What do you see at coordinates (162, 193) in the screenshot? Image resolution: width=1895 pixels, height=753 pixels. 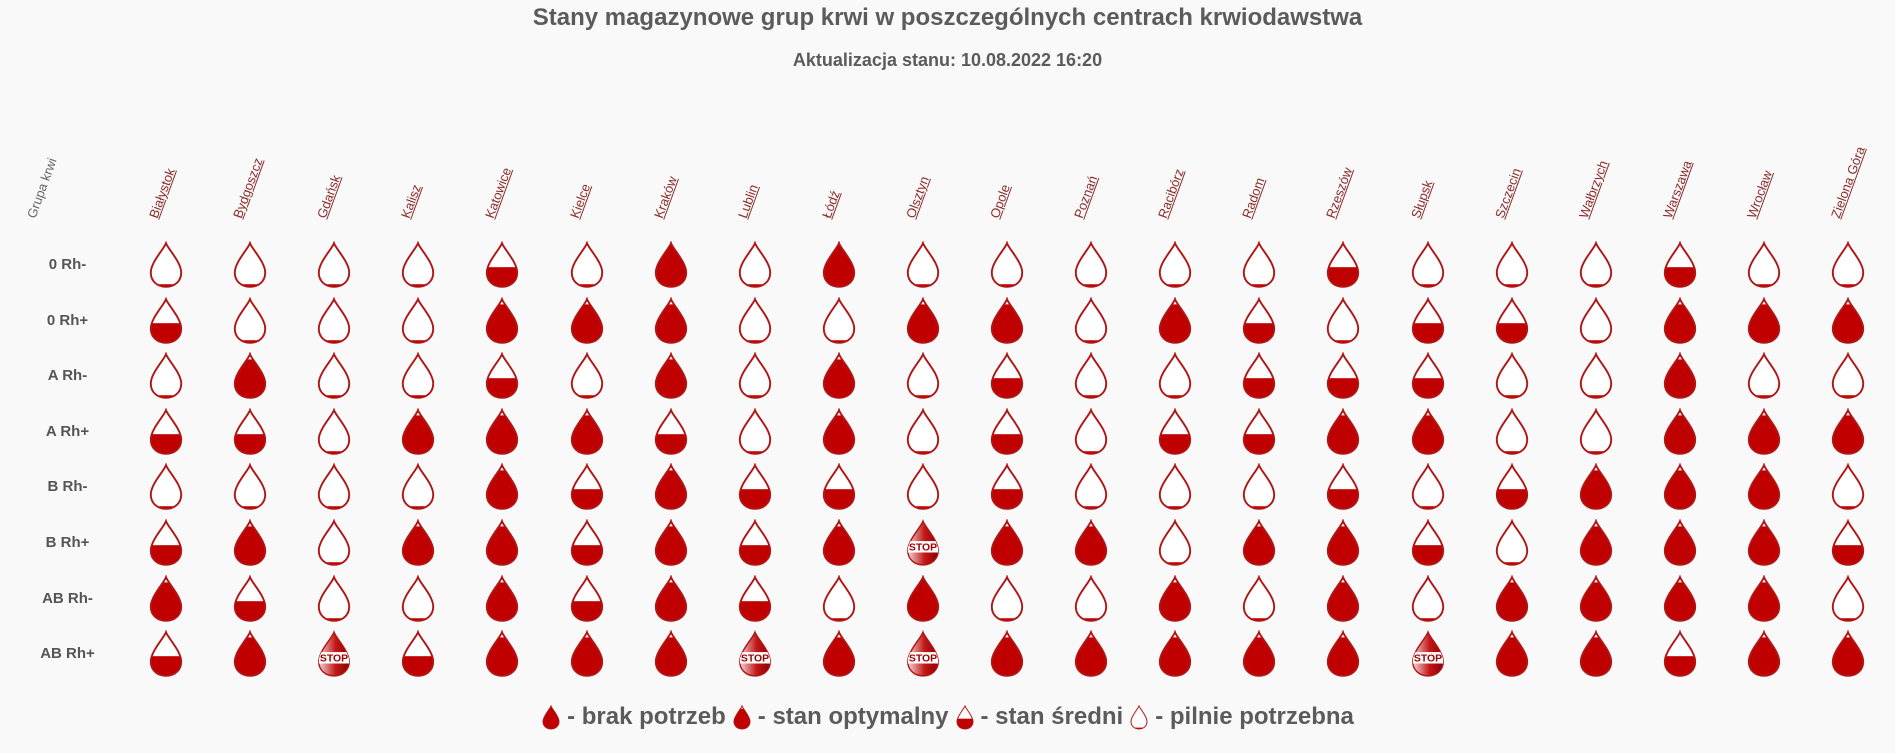 I see `city-link: Białystok` at bounding box center [162, 193].